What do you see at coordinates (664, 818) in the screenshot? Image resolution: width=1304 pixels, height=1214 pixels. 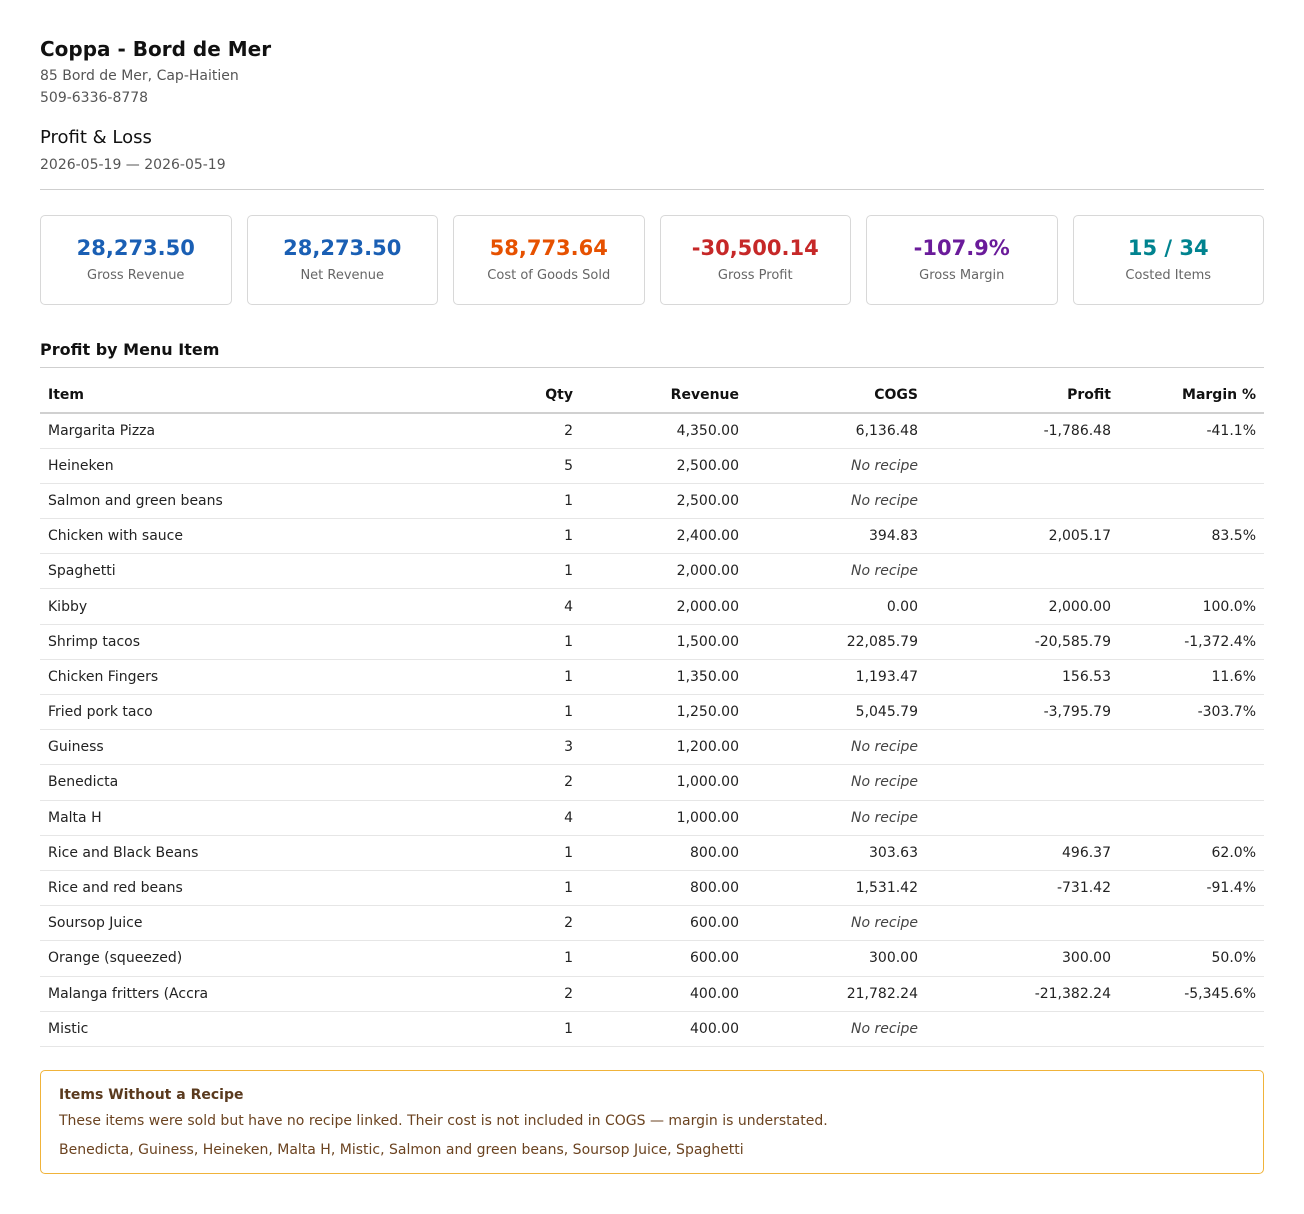 I see `cell-revenue: 1,000.00` at bounding box center [664, 818].